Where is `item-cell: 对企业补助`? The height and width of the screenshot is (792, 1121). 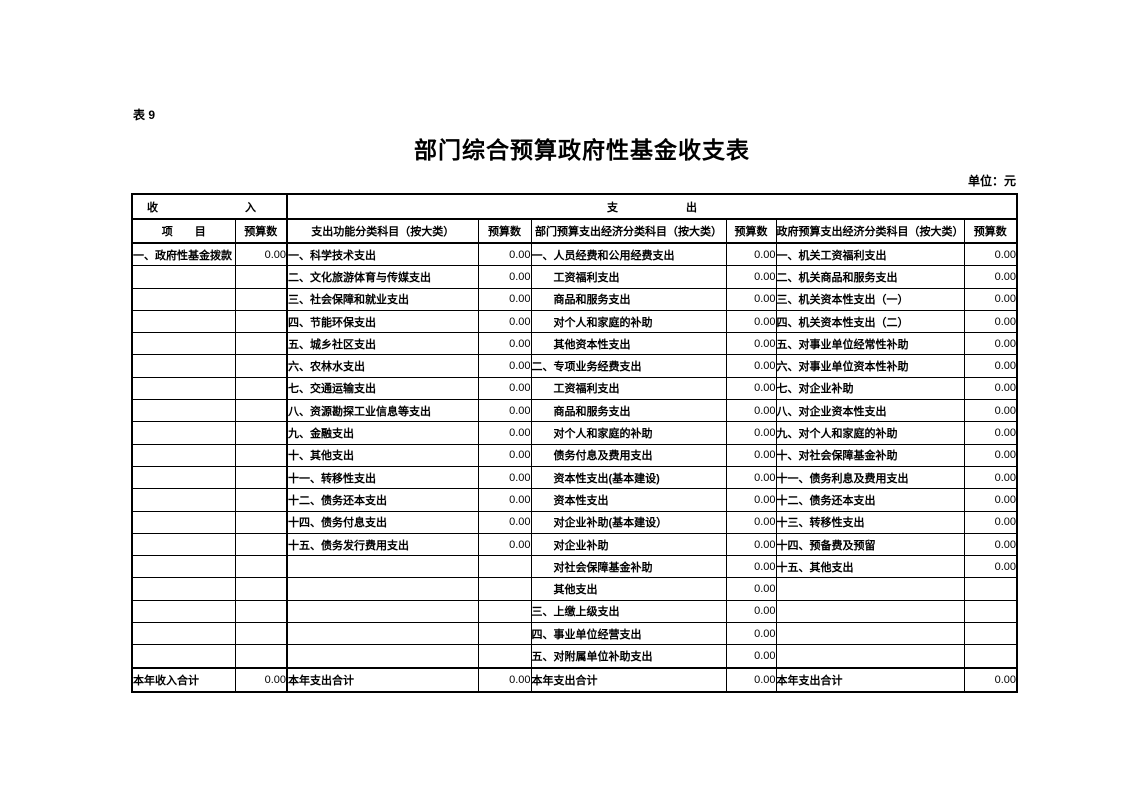
item-cell: 对企业补助 is located at coordinates (628, 544).